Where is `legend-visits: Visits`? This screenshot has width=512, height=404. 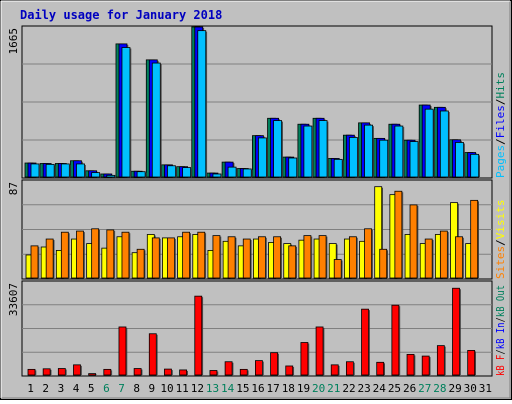 legend-visits: Visits is located at coordinates (500, 220).